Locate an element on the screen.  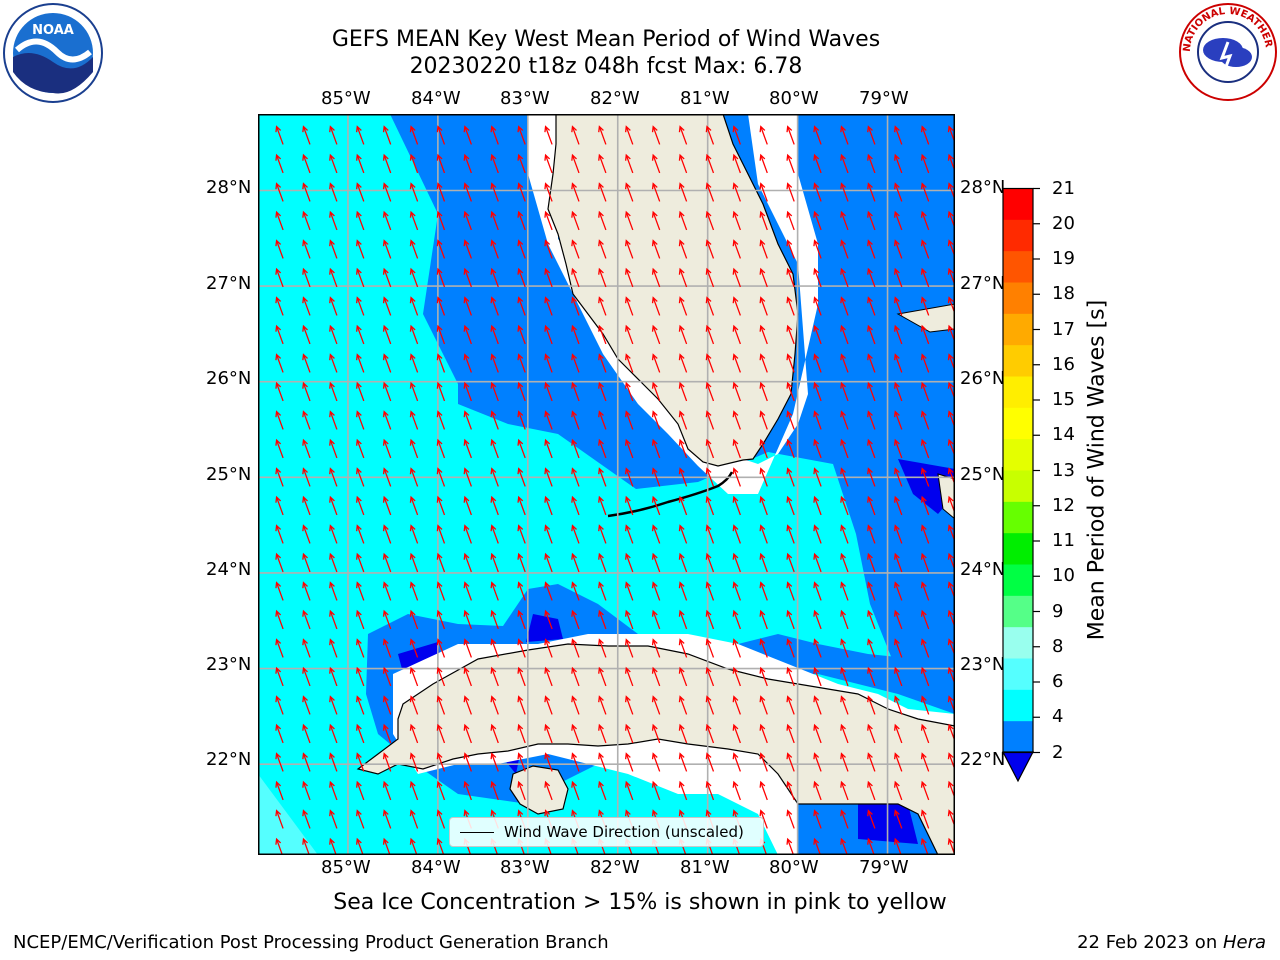
colorbar-tick-label: 2 is located at coordinates (1058, 752).